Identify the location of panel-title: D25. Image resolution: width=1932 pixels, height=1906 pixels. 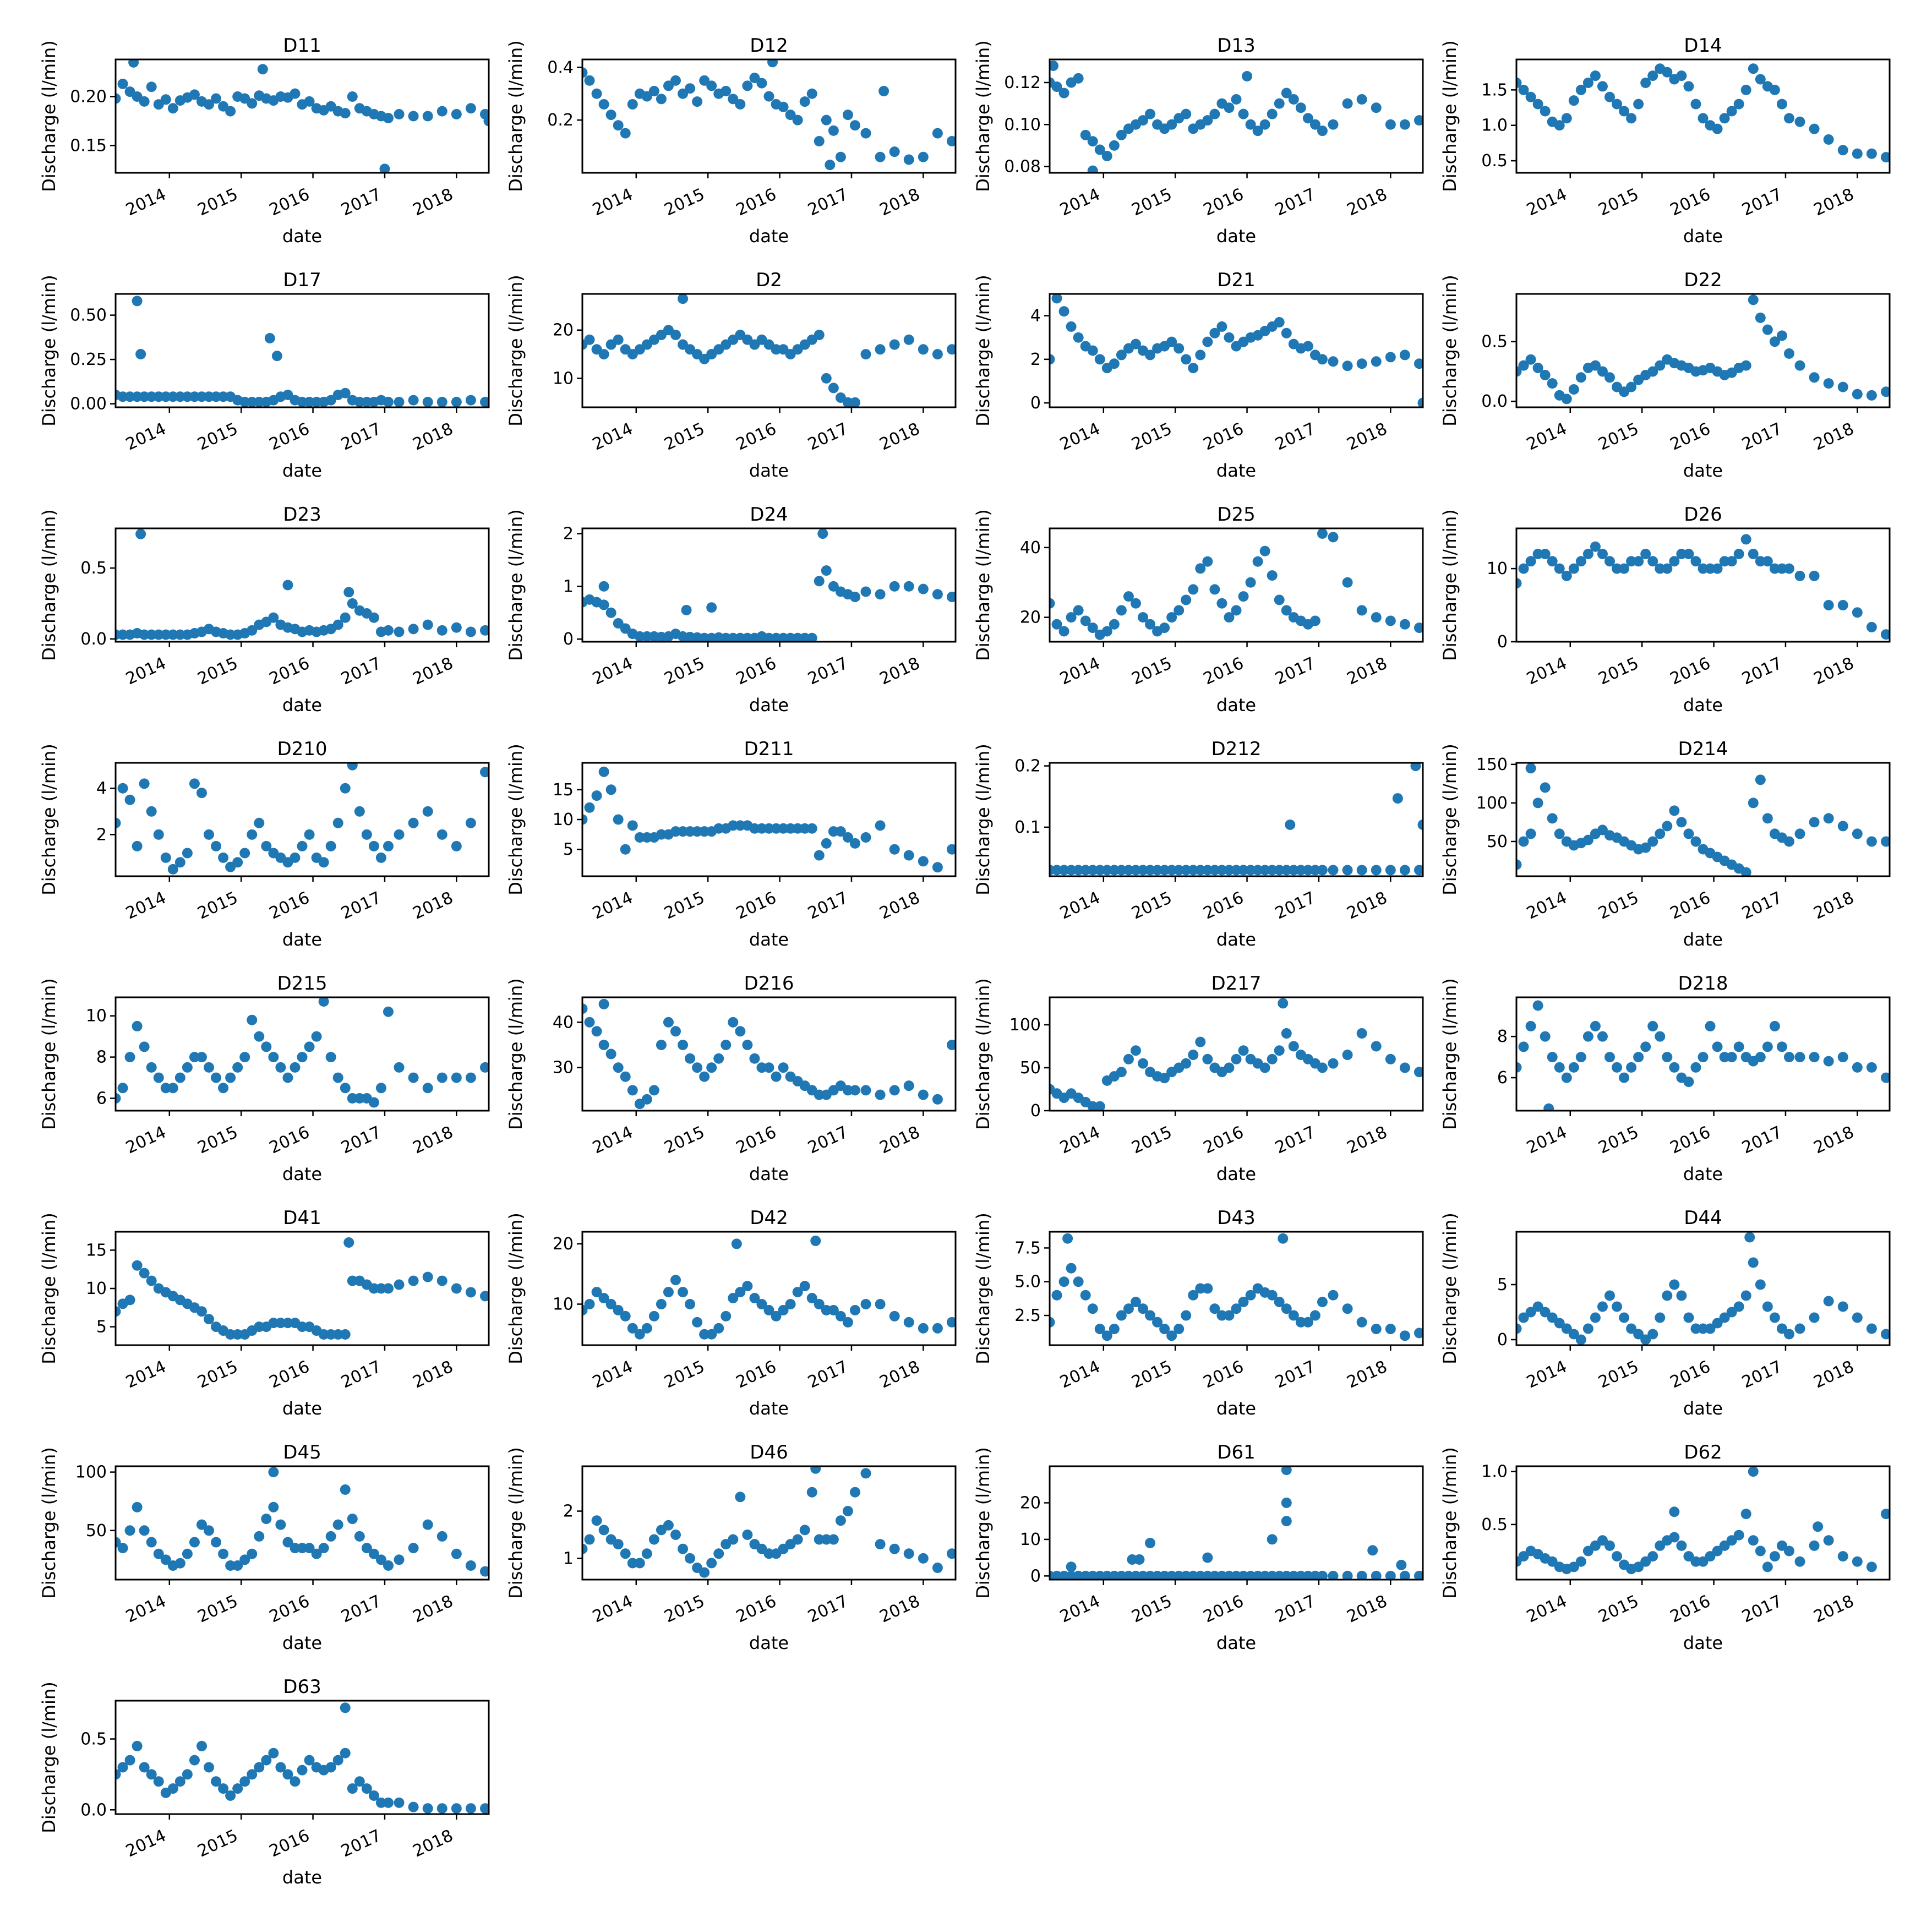
(1236, 515).